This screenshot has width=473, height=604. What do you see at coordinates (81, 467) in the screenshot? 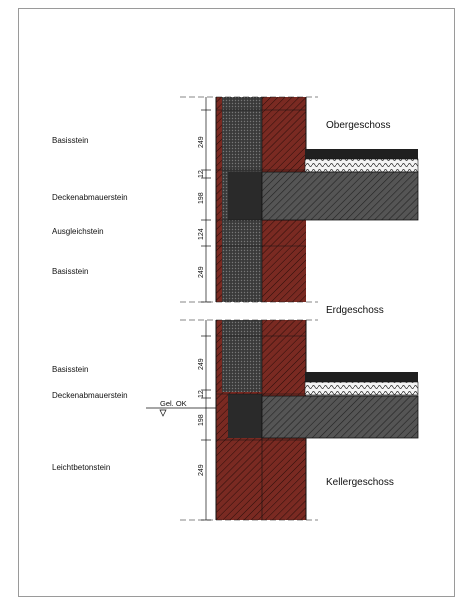
I see `label-leichtbetonstein: Leichtbetonstein` at bounding box center [81, 467].